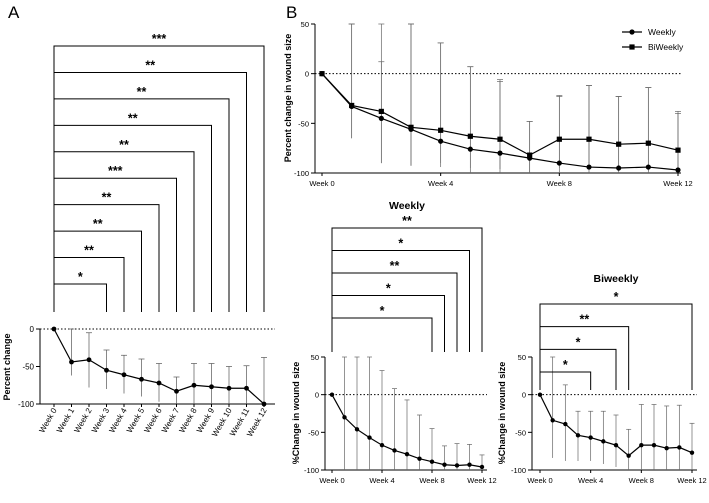 The width and height of the screenshot is (709, 503). What do you see at coordinates (315, 357) in the screenshot?
I see `panel-b-weekly-y-tick-label: 50` at bounding box center [315, 357].